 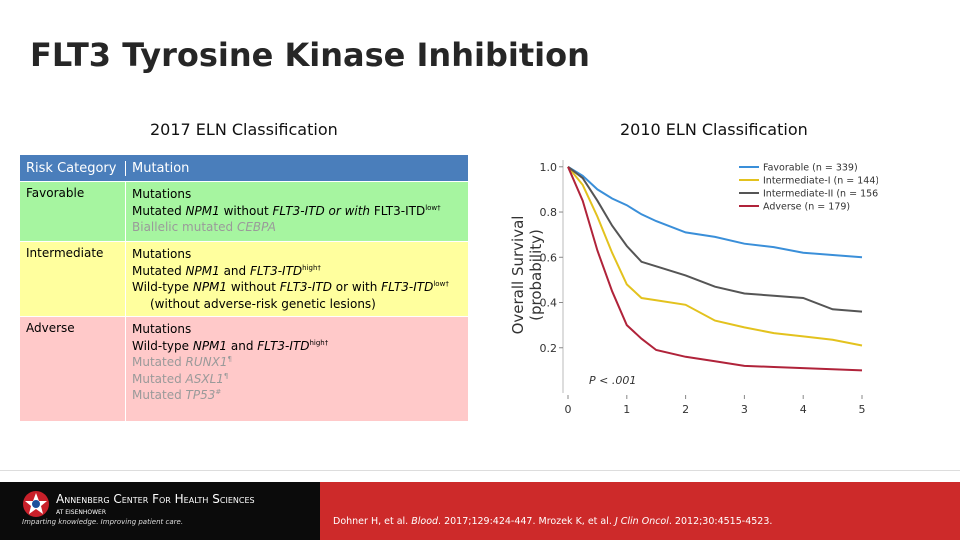 What do you see at coordinates (372, 521) in the screenshot?
I see `text: Dohner H, et al.` at bounding box center [372, 521].